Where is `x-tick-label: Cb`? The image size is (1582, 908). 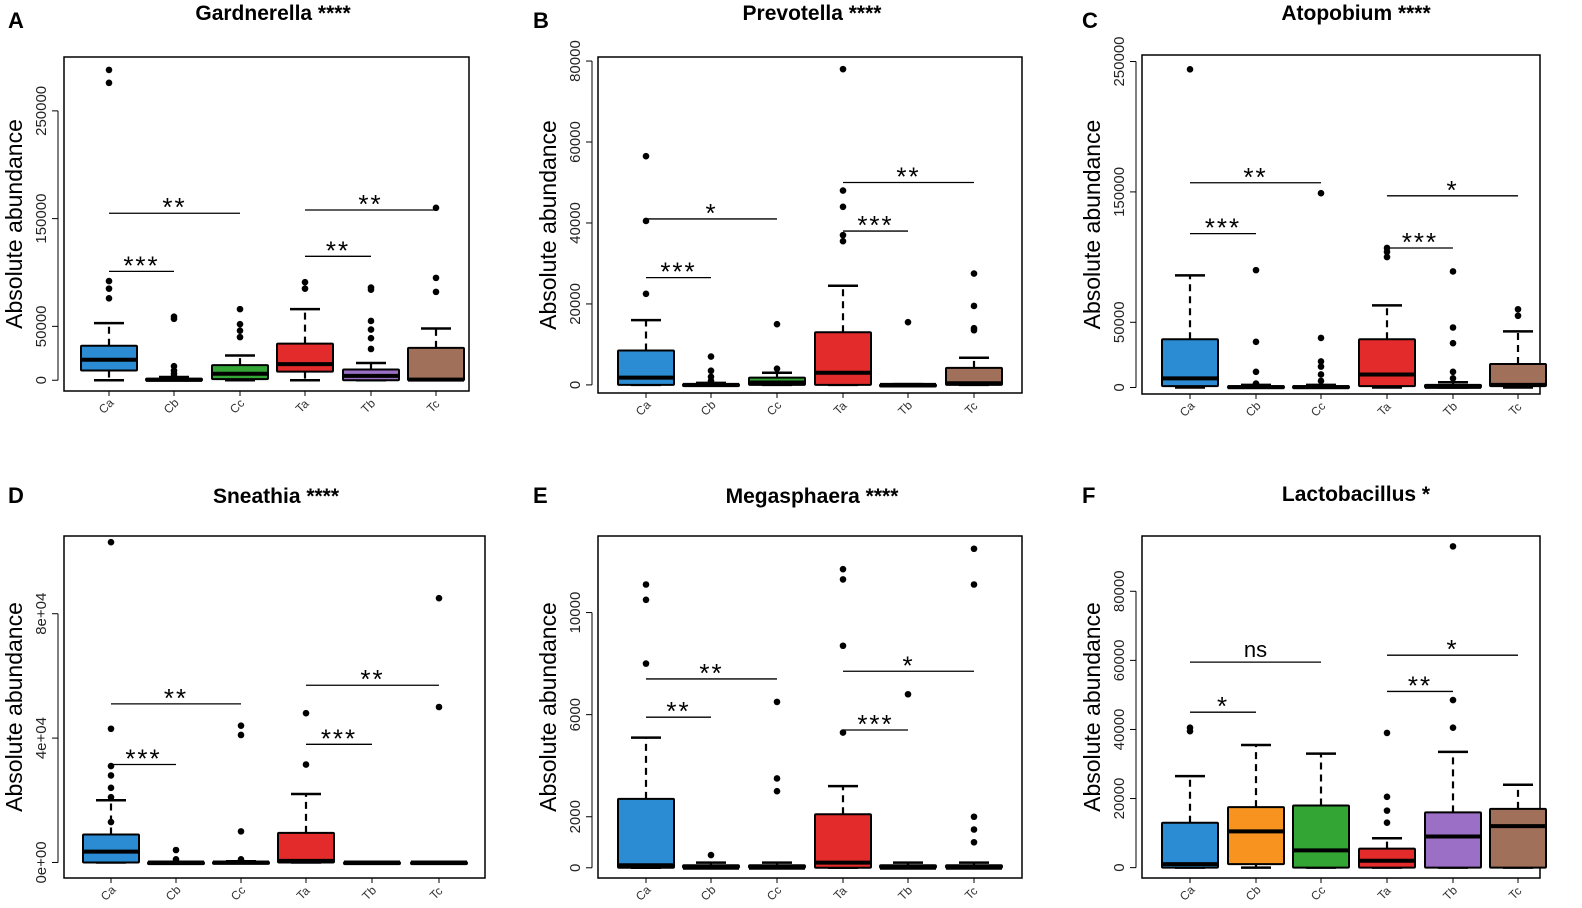 x-tick-label: Cb is located at coordinates (1253, 409).